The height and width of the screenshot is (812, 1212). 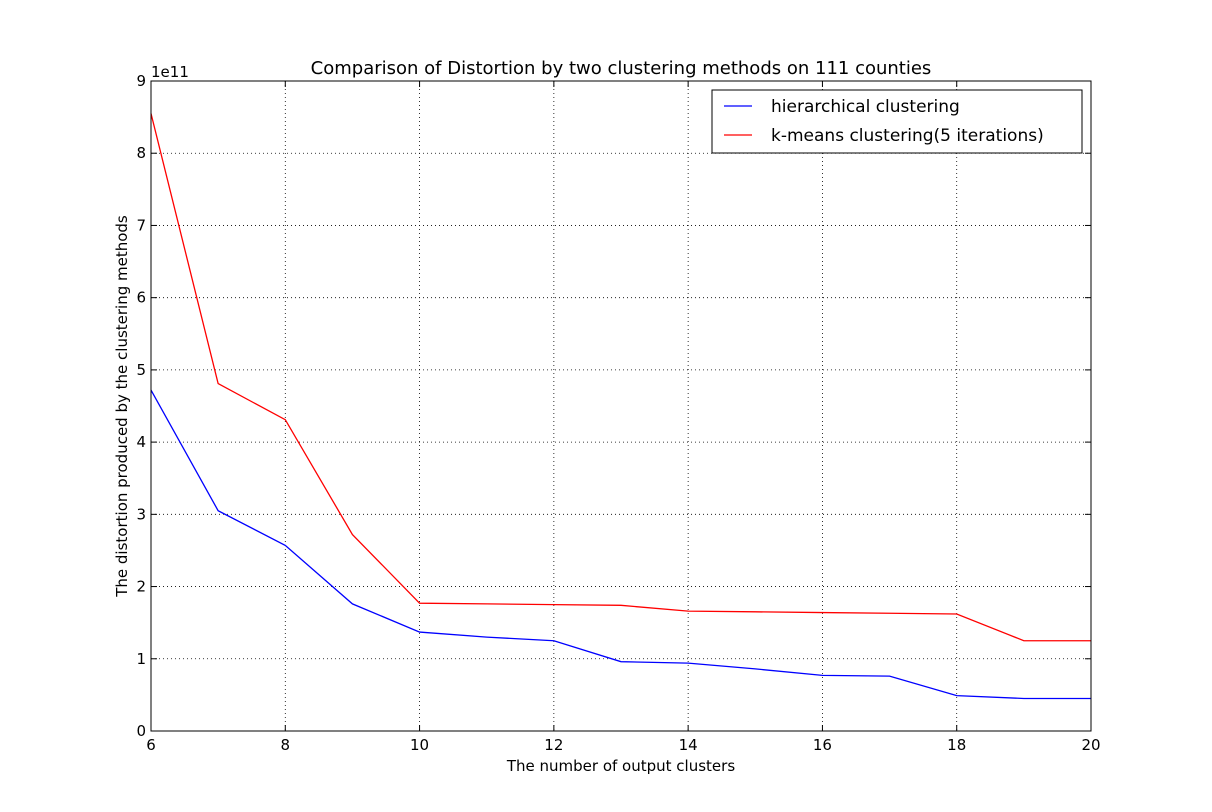 I want to click on y-tick-label: 3, so click(x=141, y=514).